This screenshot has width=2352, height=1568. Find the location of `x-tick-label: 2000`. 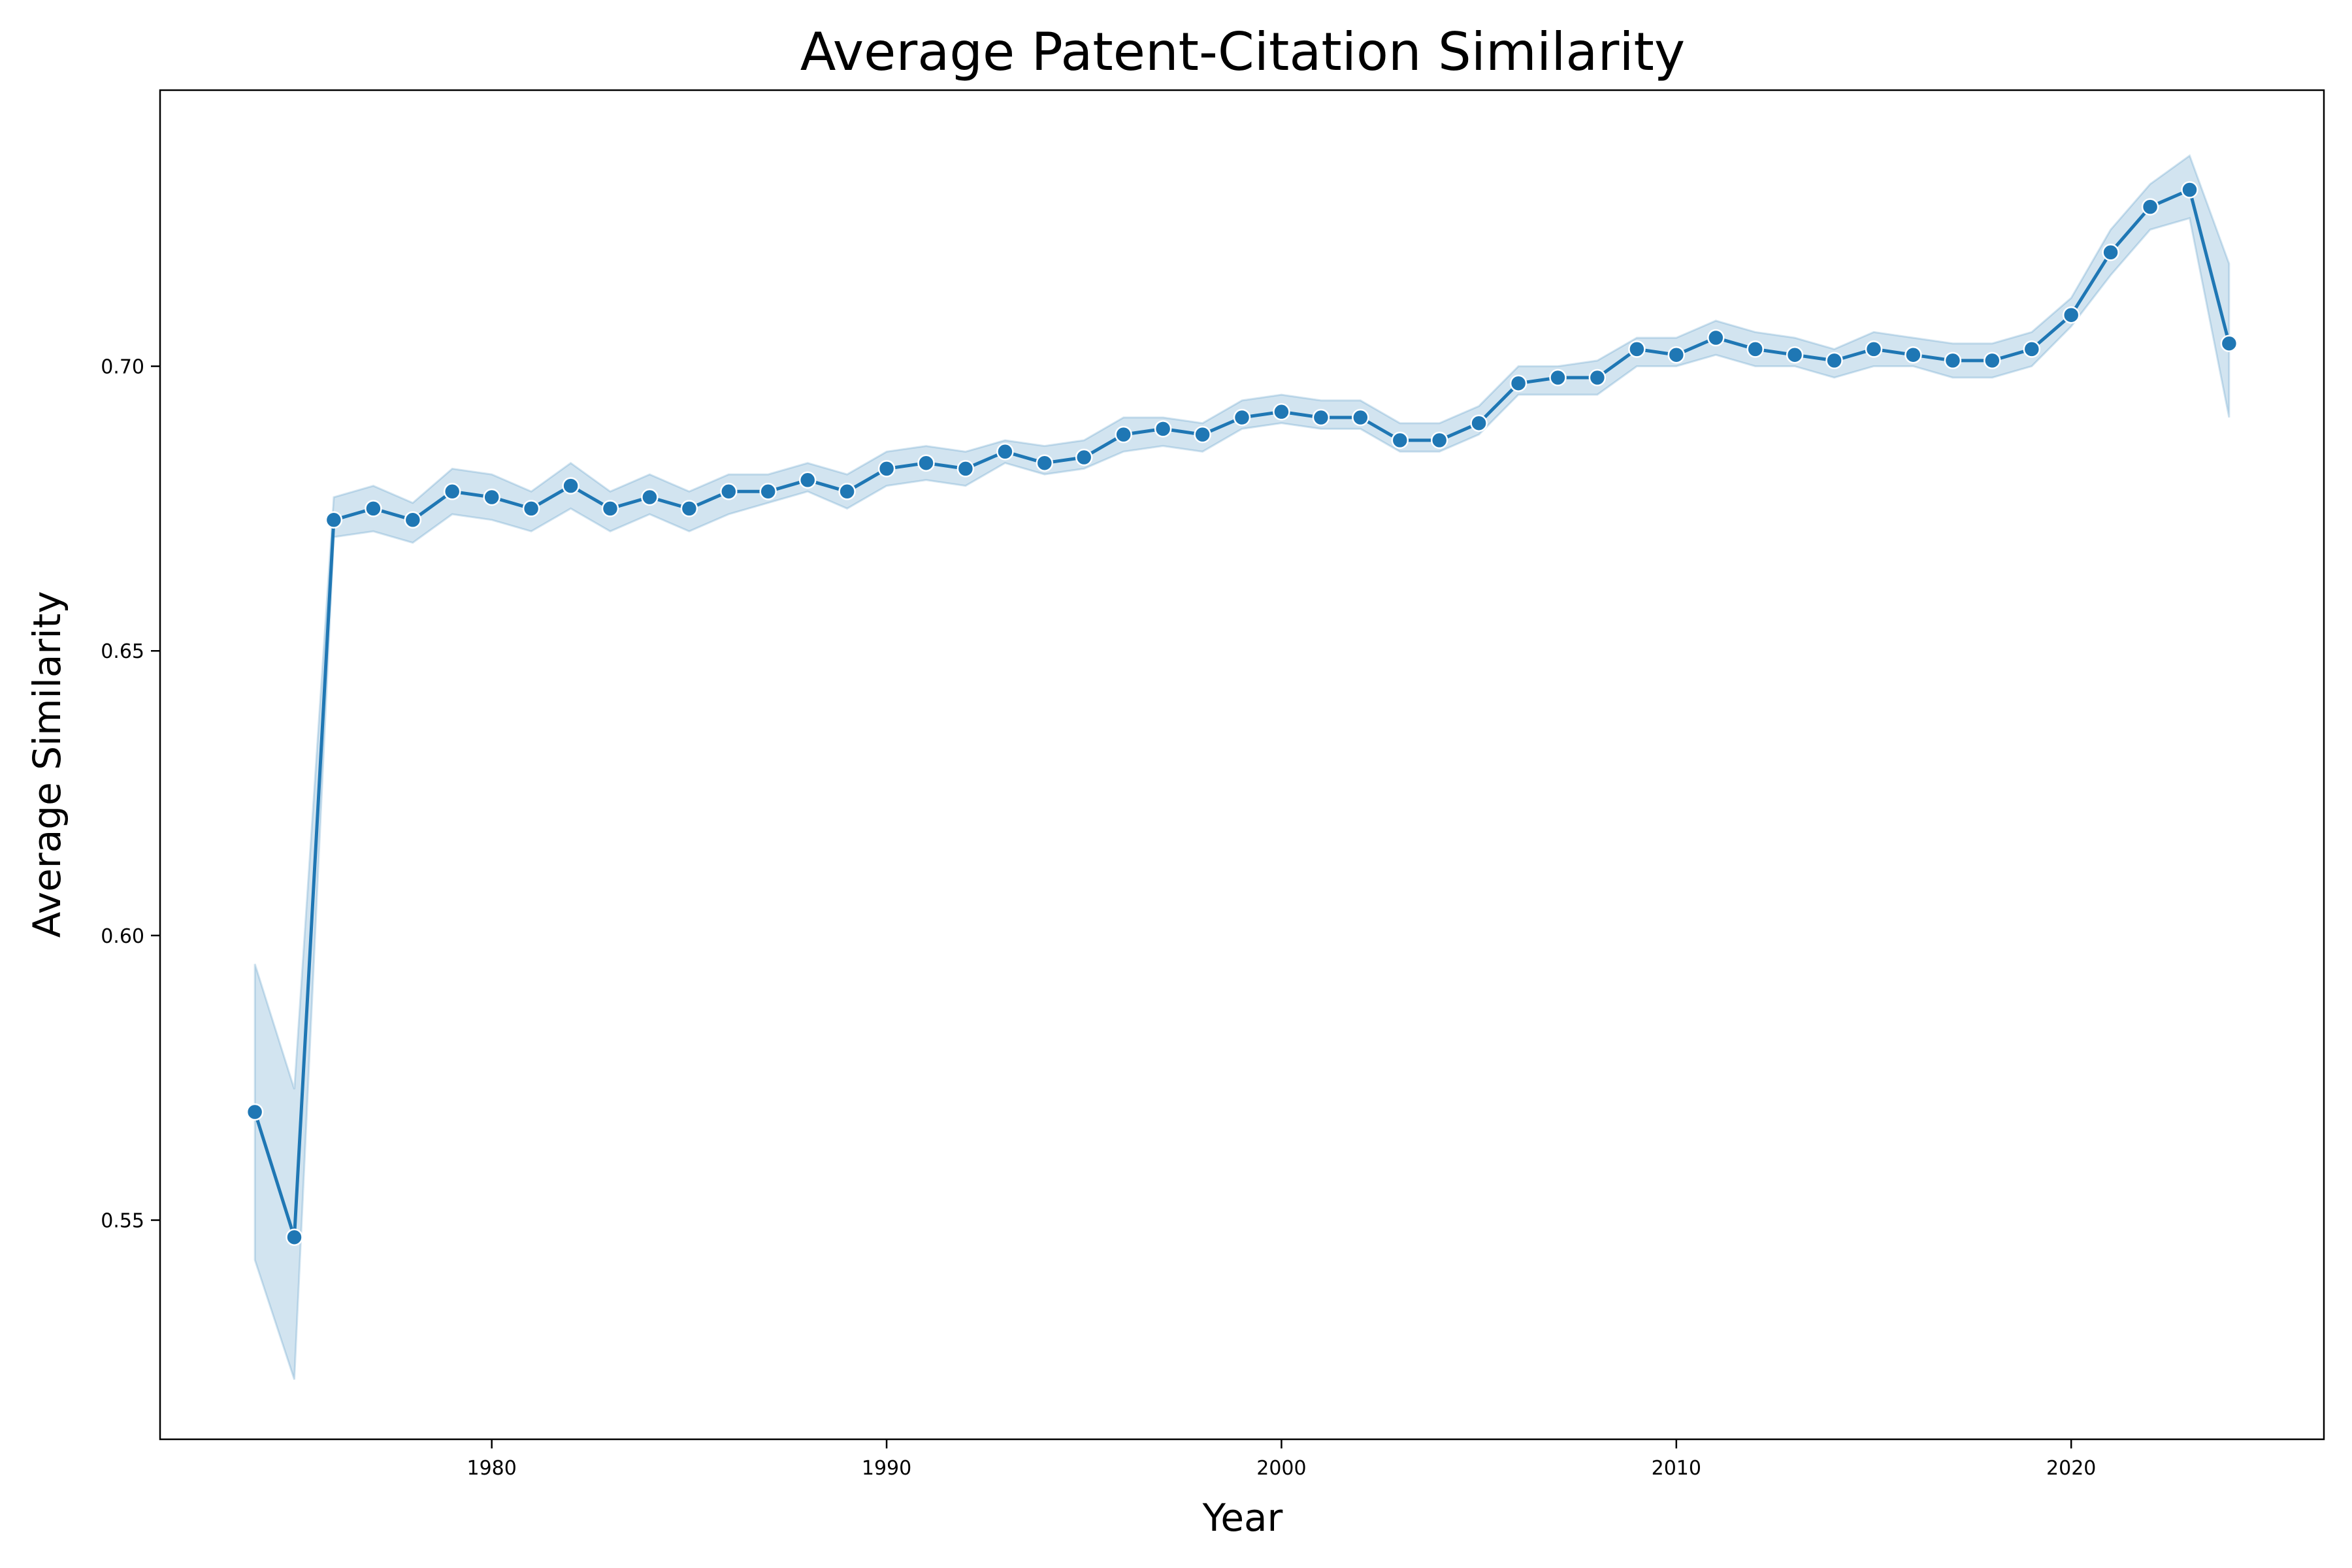

x-tick-label: 2000 is located at coordinates (1281, 1468).